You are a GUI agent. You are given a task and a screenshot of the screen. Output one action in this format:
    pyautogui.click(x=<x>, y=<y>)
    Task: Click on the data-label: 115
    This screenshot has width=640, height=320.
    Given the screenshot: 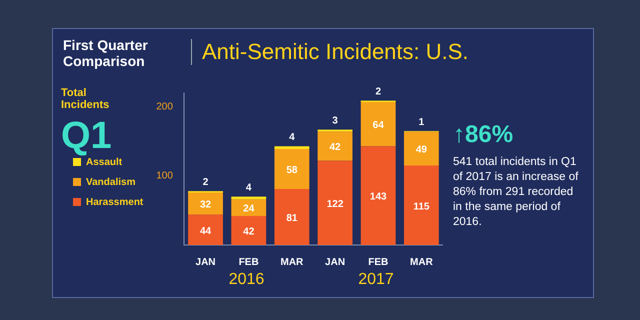 What is the action you would take?
    pyautogui.click(x=421, y=206)
    